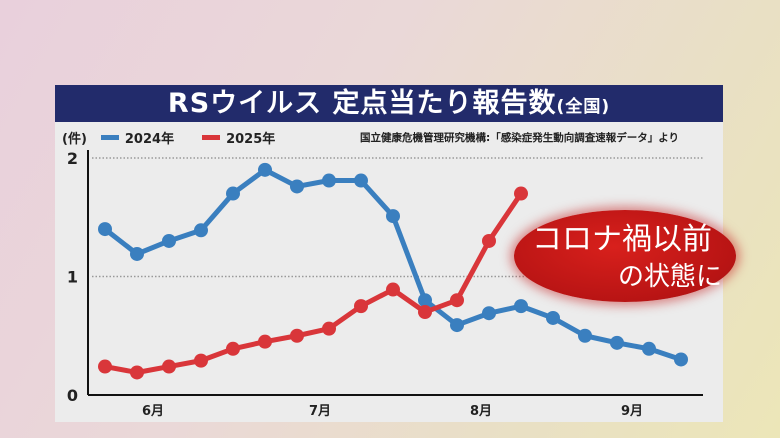 The image size is (780, 438). I want to click on chart-title-banner: RSウイルス 定点当たり報告数(全国), so click(389, 103).